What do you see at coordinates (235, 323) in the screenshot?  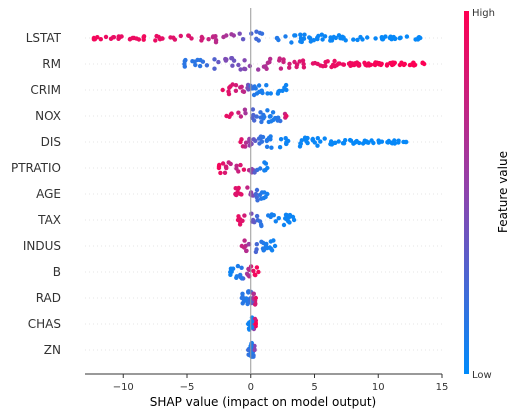 I see `feature-row-chas: CHAS` at bounding box center [235, 323].